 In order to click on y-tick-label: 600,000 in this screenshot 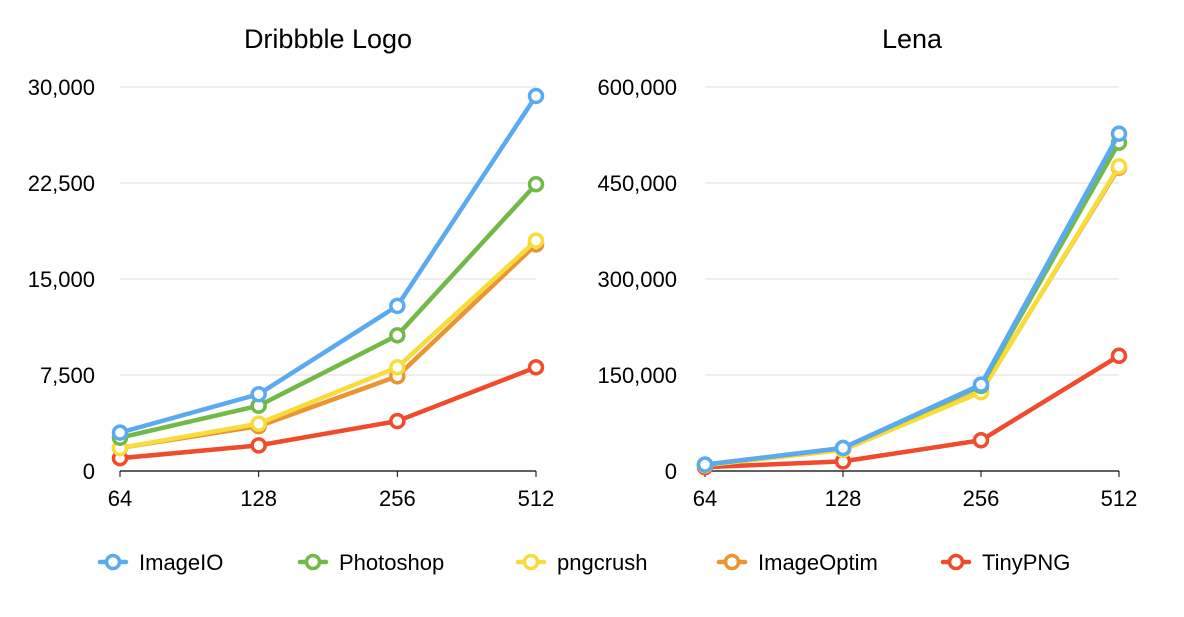, I will do `click(637, 87)`.